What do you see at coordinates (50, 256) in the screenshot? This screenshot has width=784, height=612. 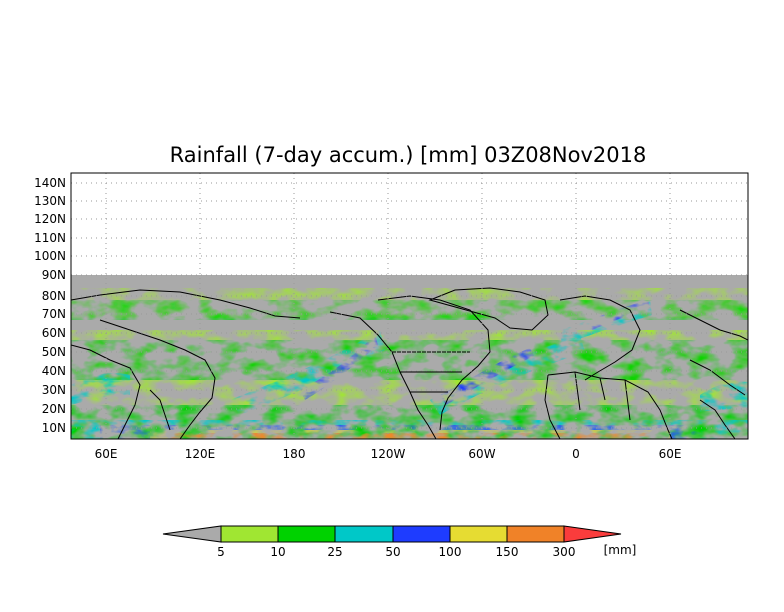 I see `lat-label: 100N` at bounding box center [50, 256].